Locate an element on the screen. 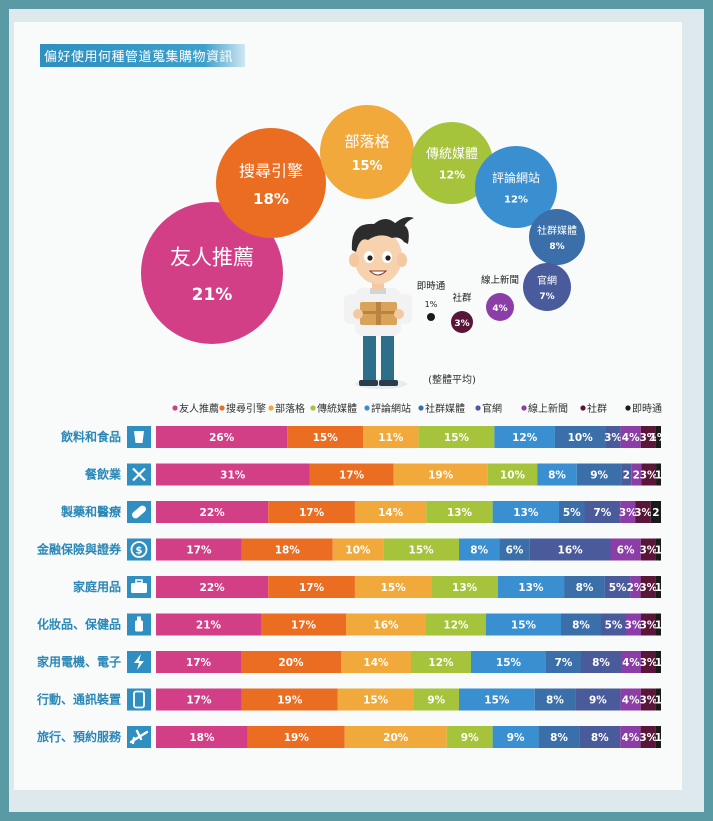 Image resolution: width=713 pixels, height=821 pixels. legend-label: 部落格 is located at coordinates (290, 408).